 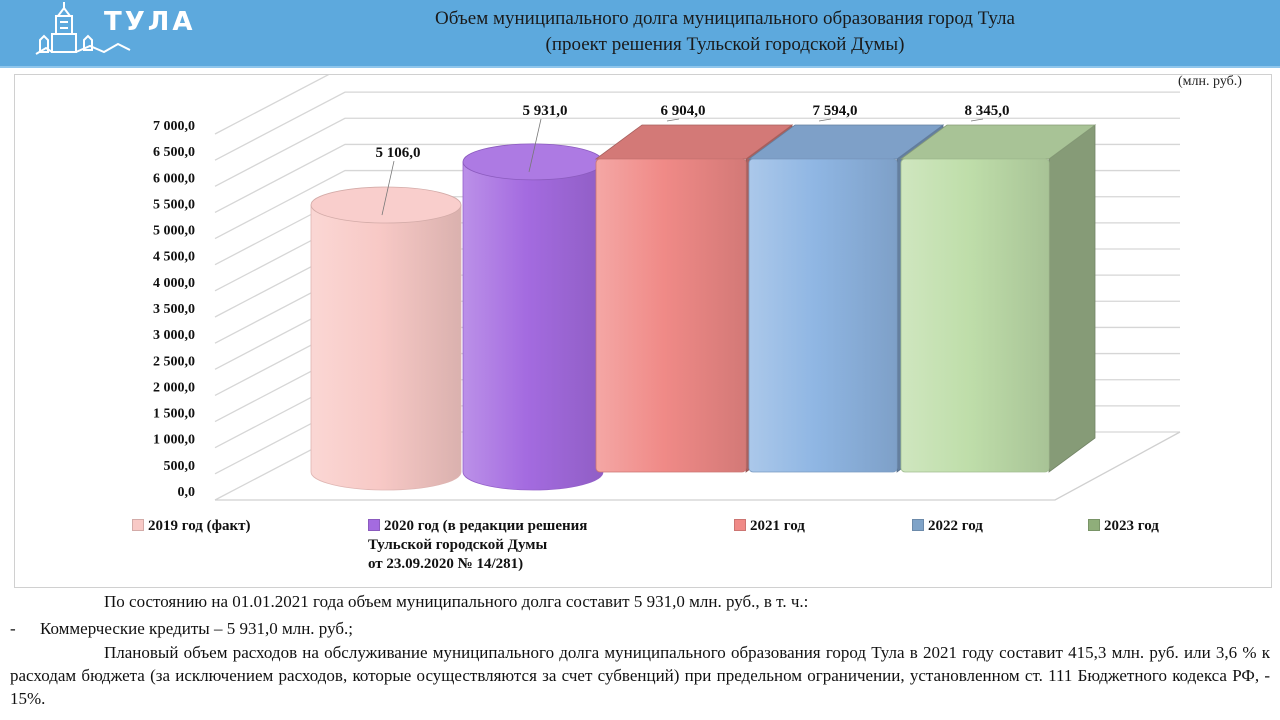 I want to click on legend-item: 2023 год, so click(x=1123, y=526).